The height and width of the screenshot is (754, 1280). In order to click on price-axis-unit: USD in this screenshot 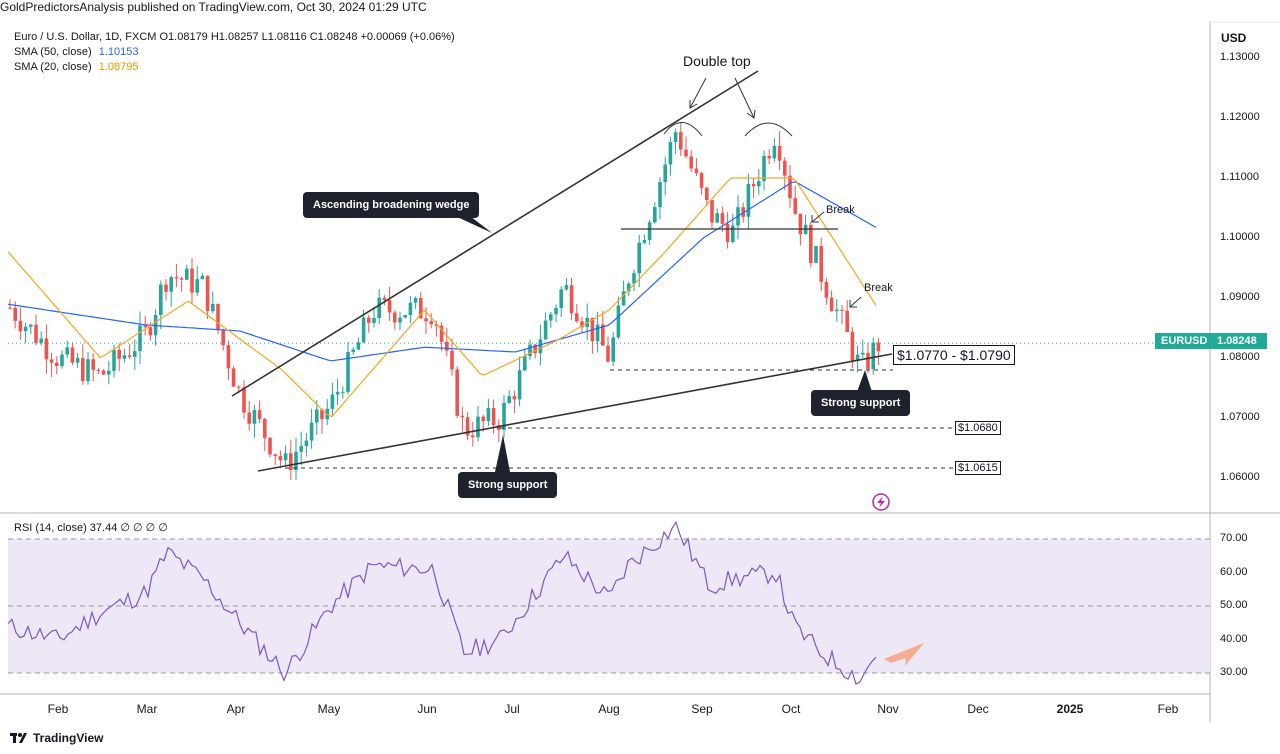, I will do `click(1234, 38)`.